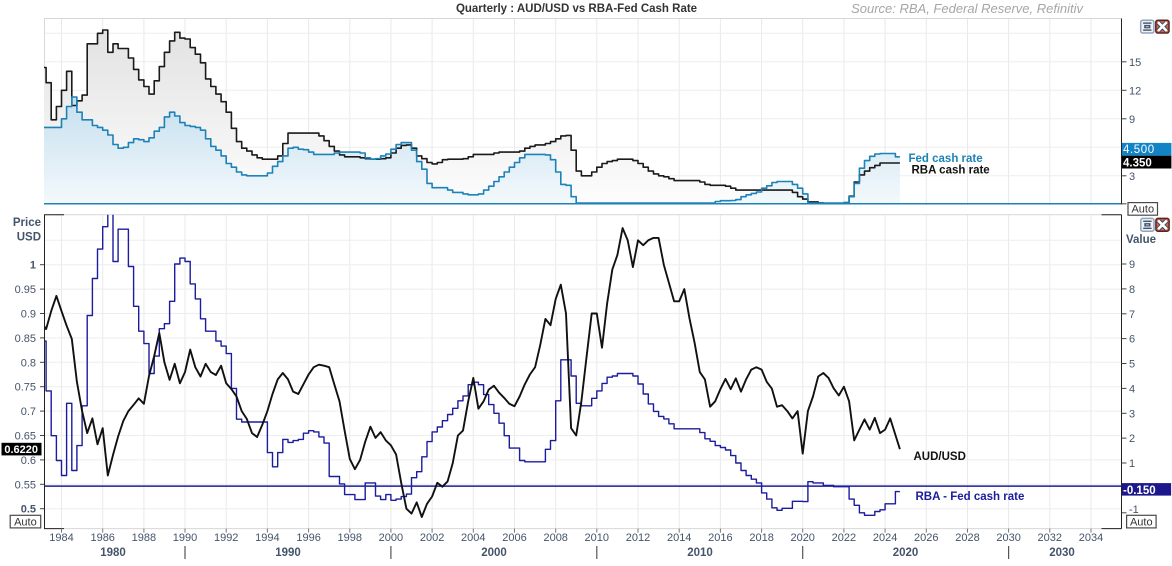 This screenshot has width=1172, height=566. I want to click on svg-text: 0.85, so click(25, 339).